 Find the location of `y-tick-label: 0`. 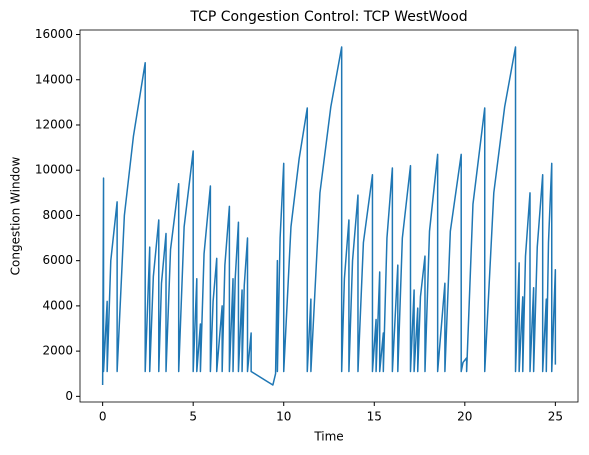

y-tick-label: 0 is located at coordinates (69, 396).